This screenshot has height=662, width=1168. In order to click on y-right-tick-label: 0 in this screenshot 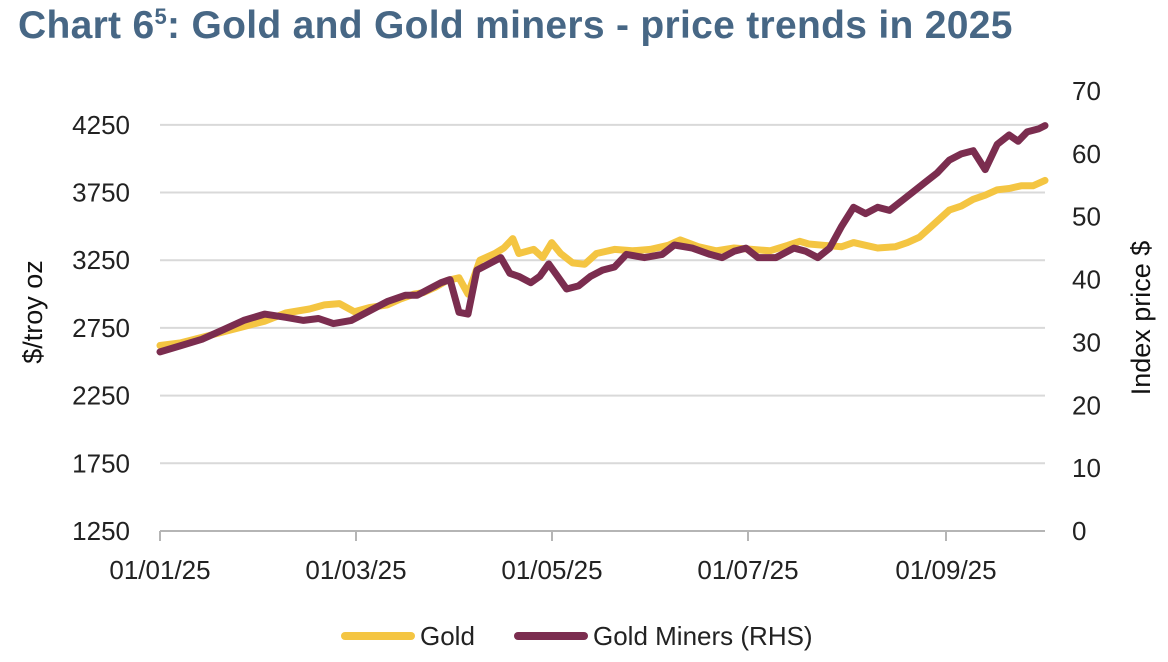, I will do `click(1079, 531)`.